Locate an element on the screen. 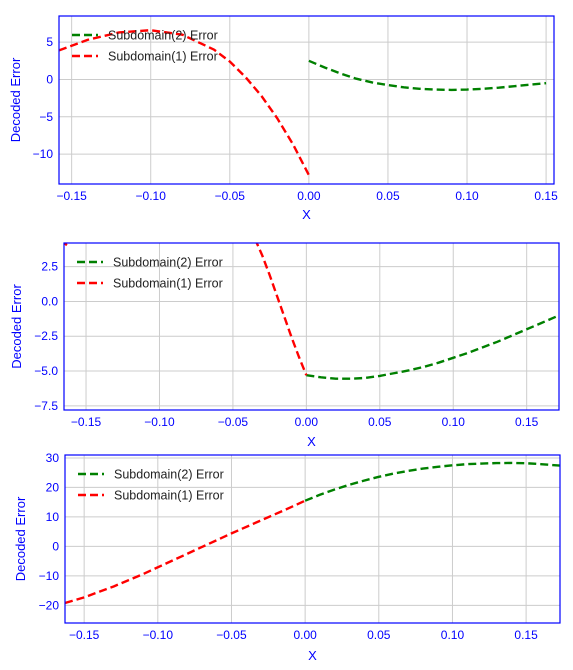 The width and height of the screenshot is (573, 670). y-tick-label: 5 is located at coordinates (49, 42).